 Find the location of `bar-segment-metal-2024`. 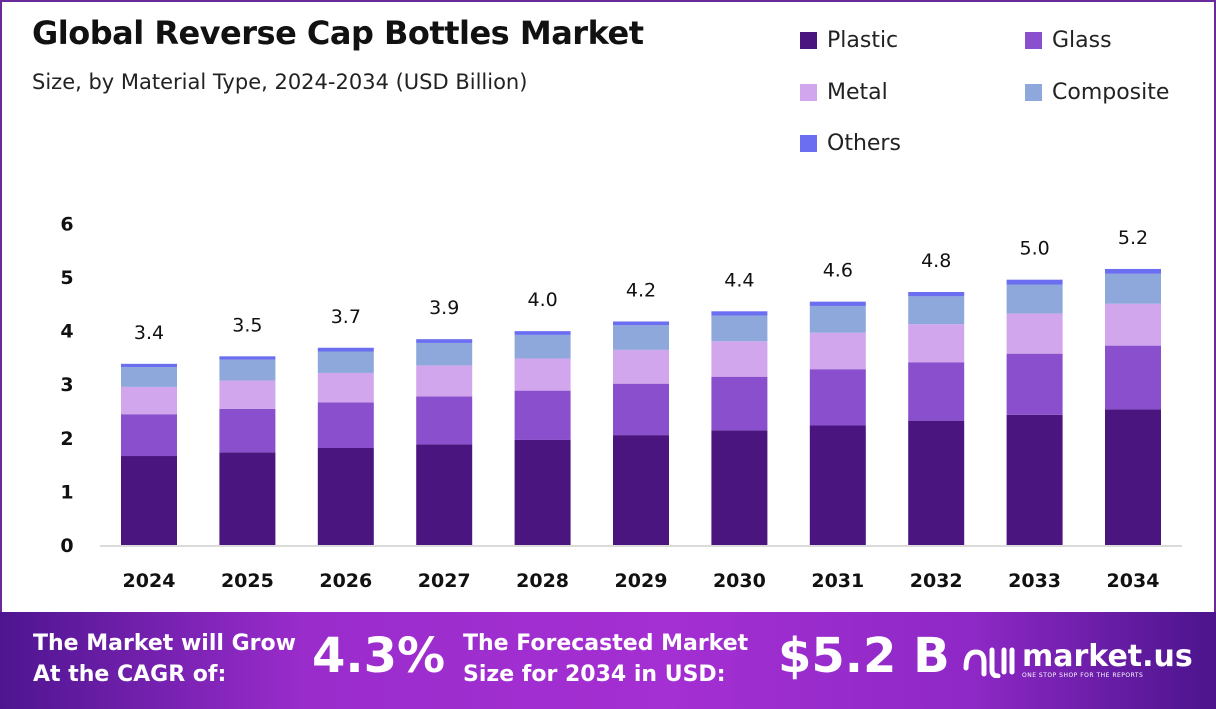

bar-segment-metal-2024 is located at coordinates (149, 400).